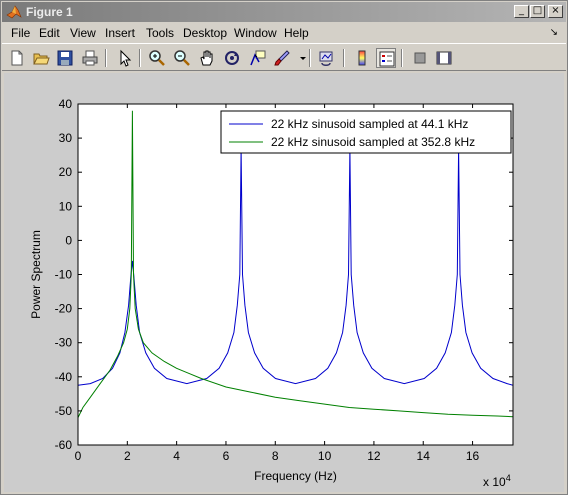 The height and width of the screenshot is (497, 568). What do you see at coordinates (14, 12) in the screenshot?
I see `matlab-logo-icon` at bounding box center [14, 12].